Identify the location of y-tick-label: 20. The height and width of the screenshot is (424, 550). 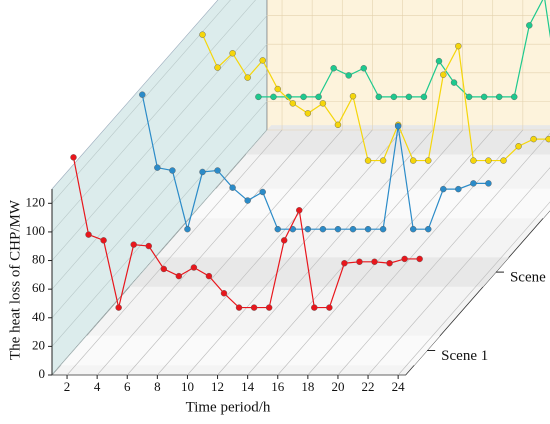
(38, 344).